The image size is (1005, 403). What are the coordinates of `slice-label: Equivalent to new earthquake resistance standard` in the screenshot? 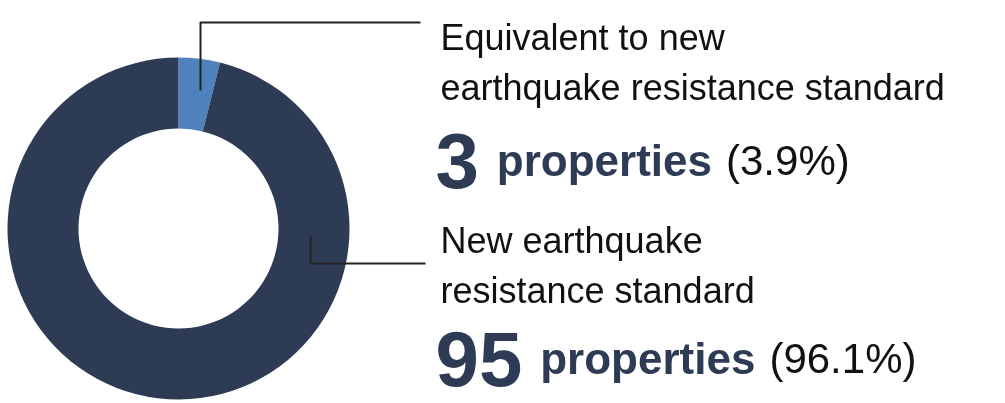 It's located at (692, 62).